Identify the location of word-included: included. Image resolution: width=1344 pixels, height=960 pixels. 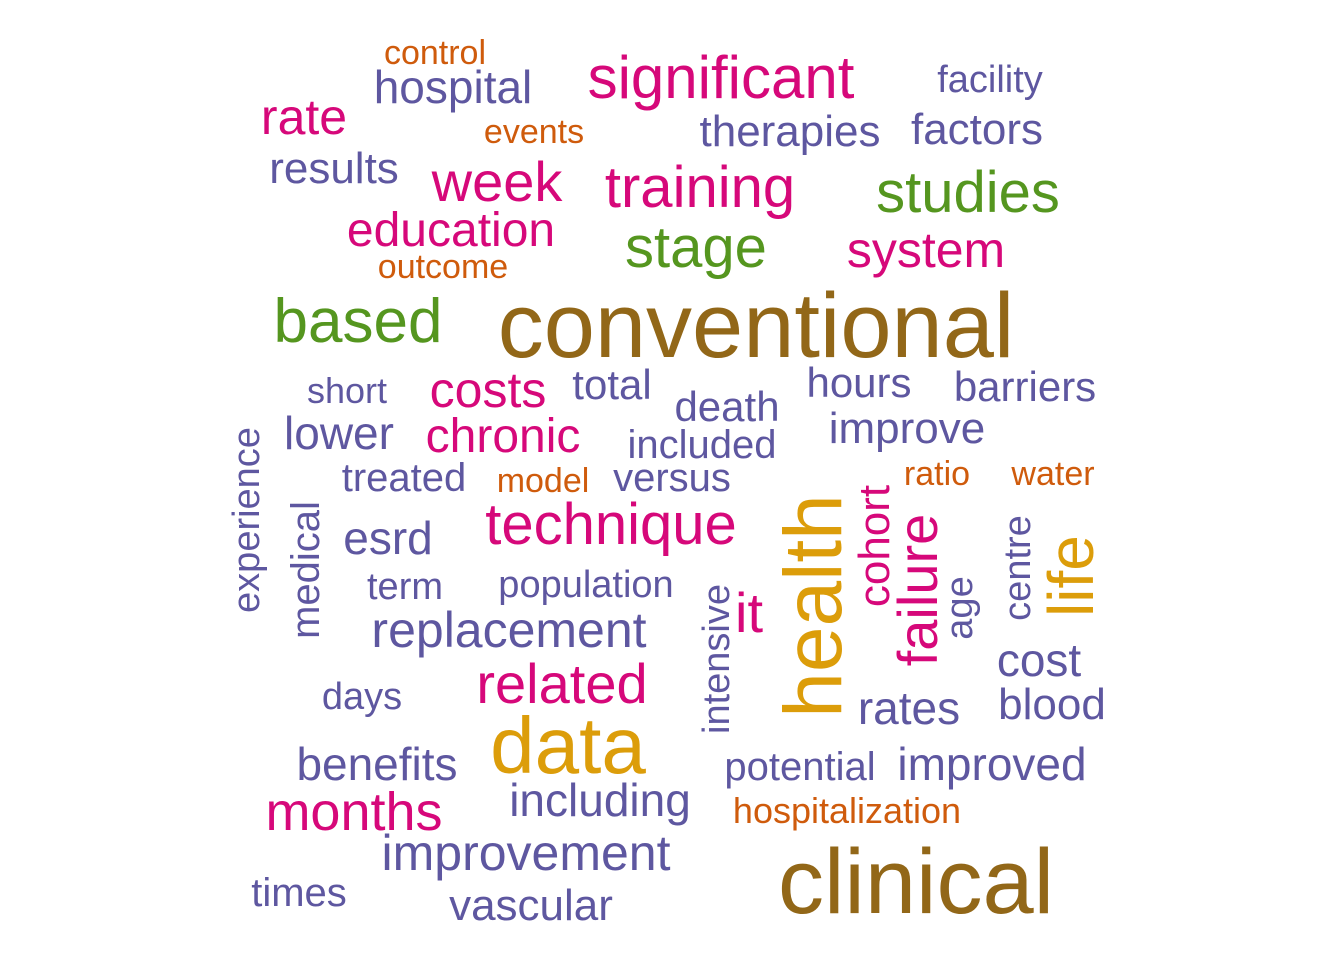
(702, 445).